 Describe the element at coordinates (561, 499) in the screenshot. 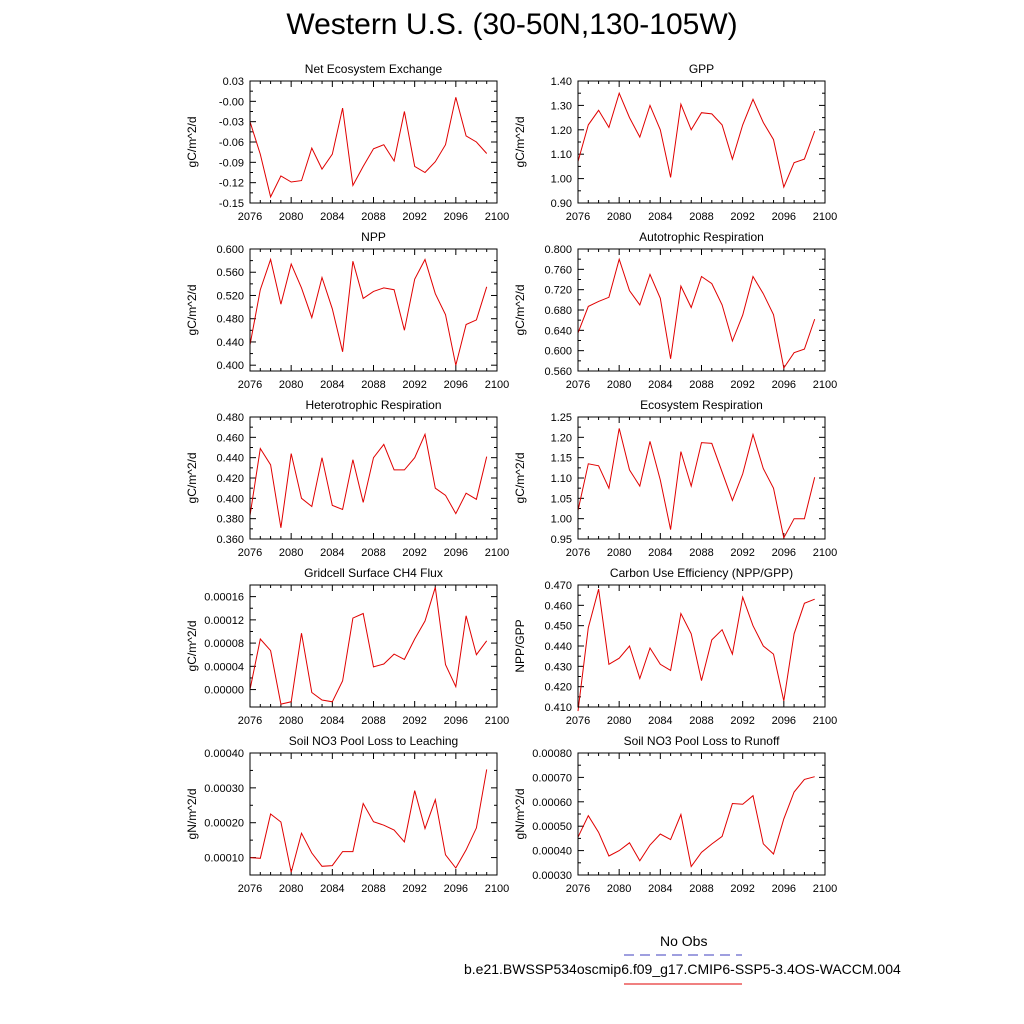

I see `y-tick-label: 1.05` at that location.